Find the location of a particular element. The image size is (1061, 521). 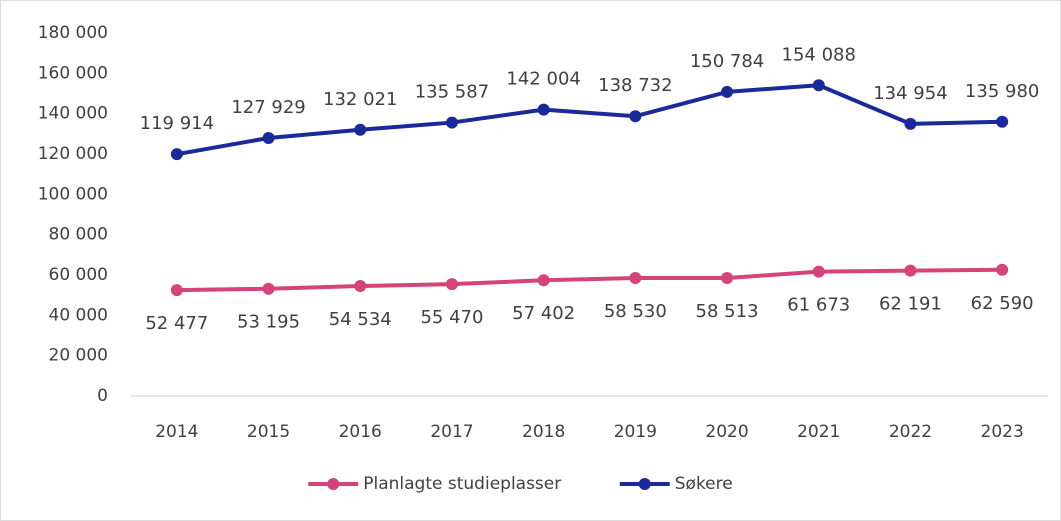

x-tick-label: 2021 is located at coordinates (818, 432).